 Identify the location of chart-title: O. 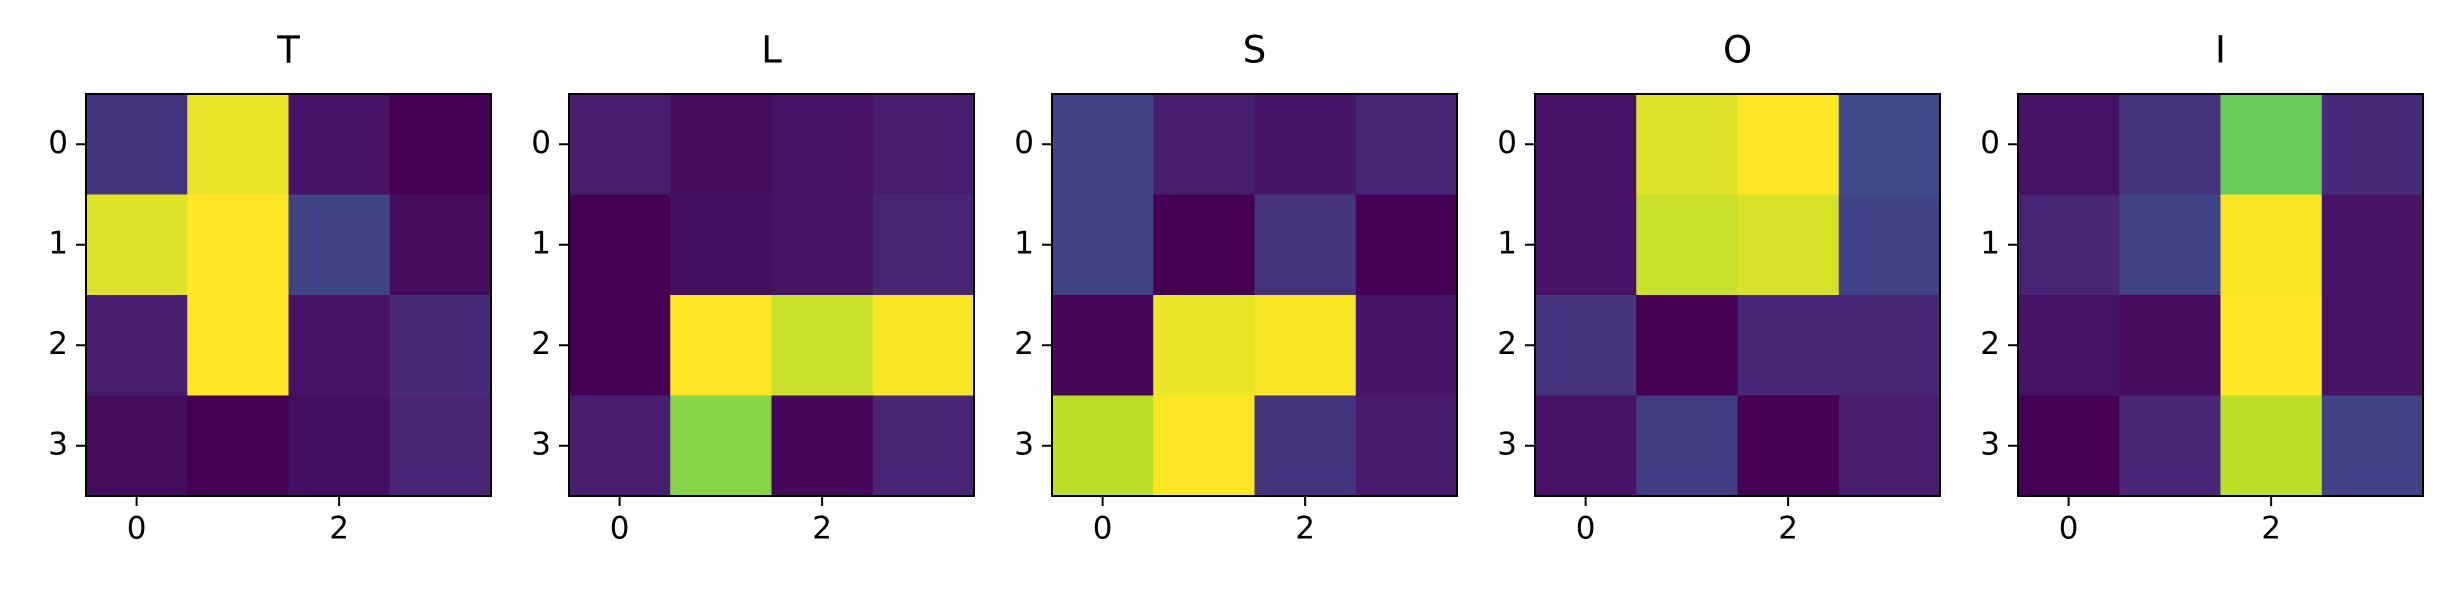
(1737, 50).